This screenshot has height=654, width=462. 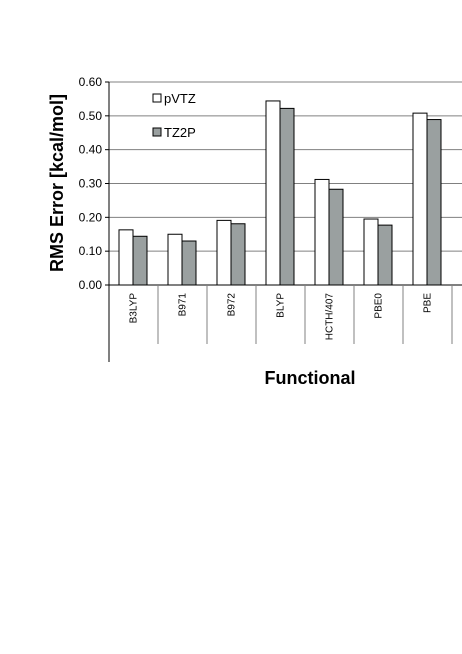 What do you see at coordinates (91, 116) in the screenshot?
I see `y-tick-label: 0.50` at bounding box center [91, 116].